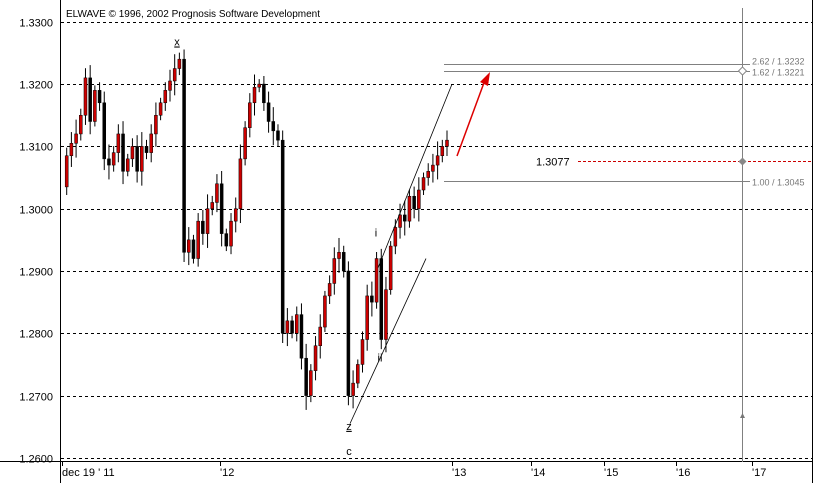 The image size is (824, 483). Describe the element at coordinates (415, 176) in the screenshot. I see `channel-upper-line` at that location.